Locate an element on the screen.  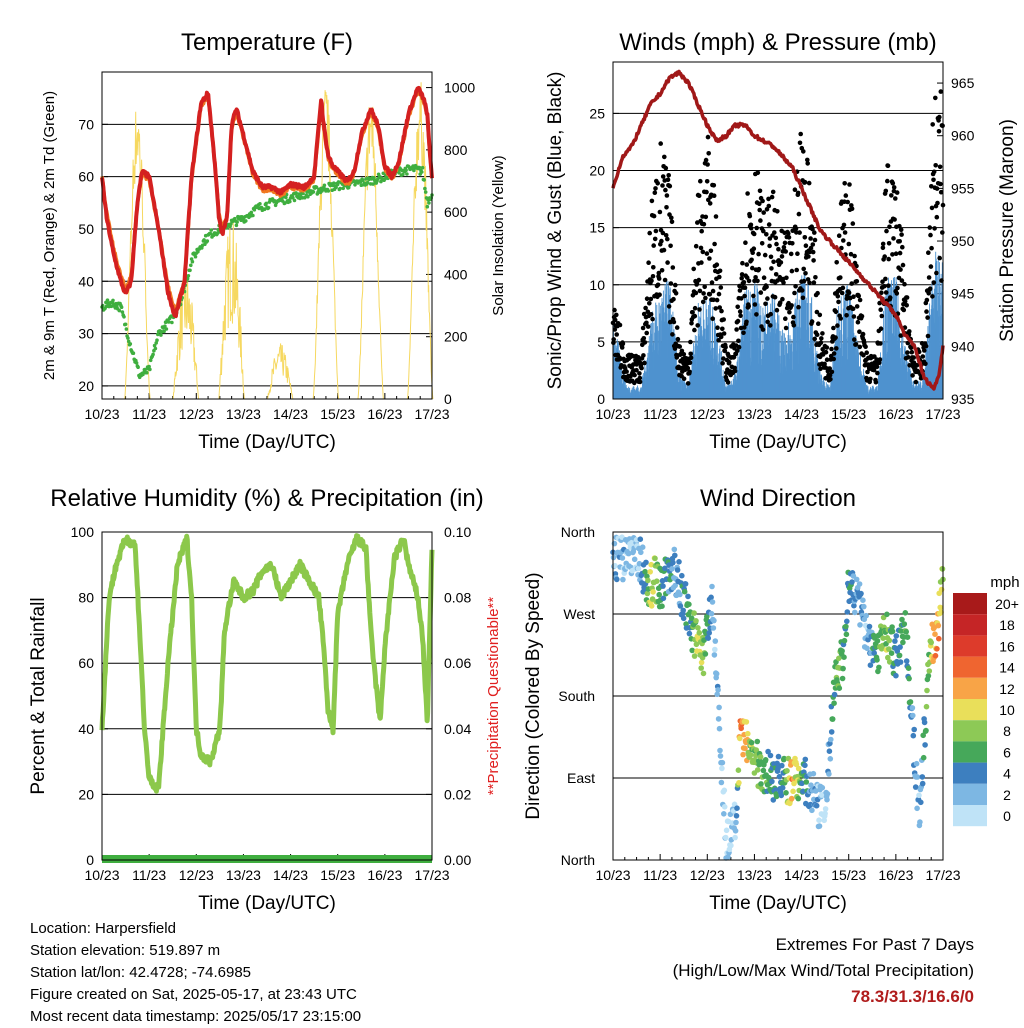
rh-series is located at coordinates (267, 663).